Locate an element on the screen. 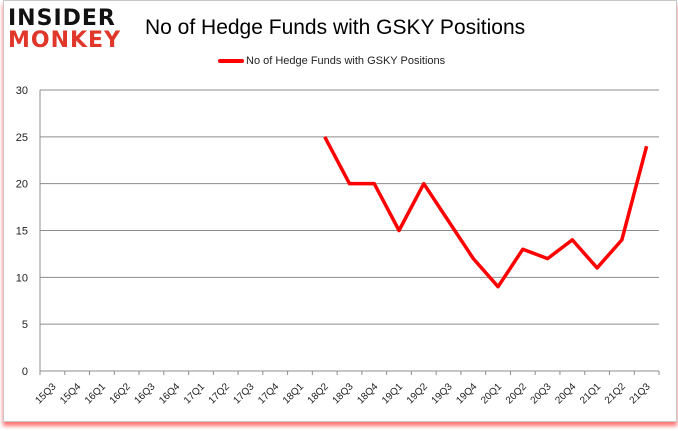 This screenshot has width=678, height=431. x-tick-label: 18Q3 is located at coordinates (343, 393).